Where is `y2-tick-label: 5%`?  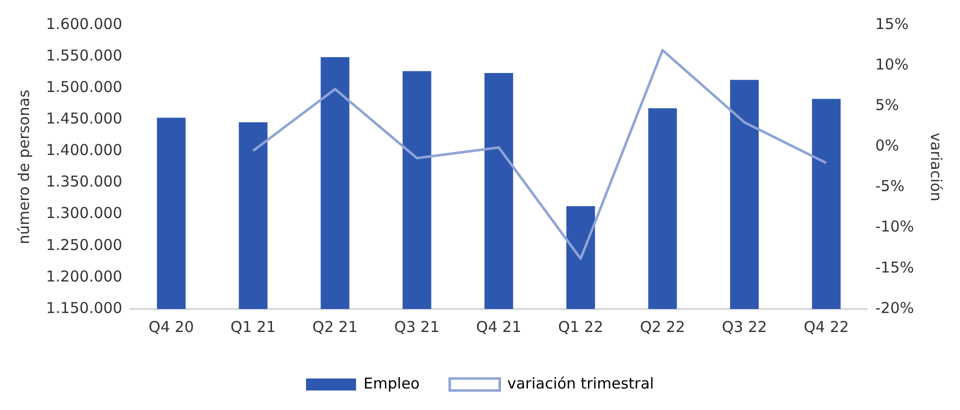 y2-tick-label: 5% is located at coordinates (887, 105).